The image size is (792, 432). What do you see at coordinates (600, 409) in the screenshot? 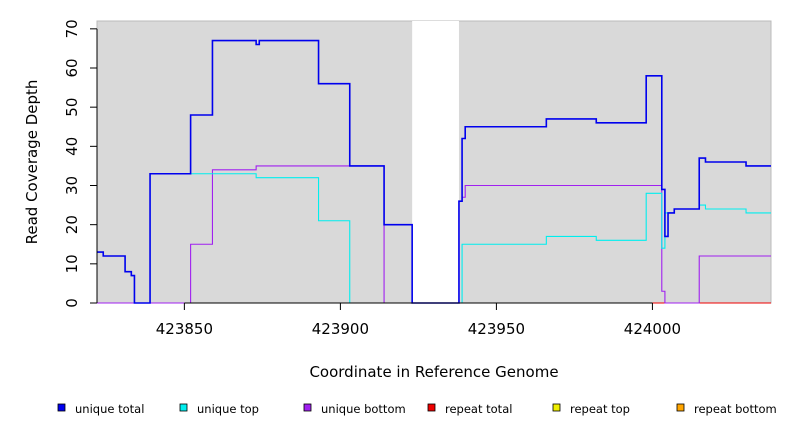
I see `legend-label: repeat top` at bounding box center [600, 409].